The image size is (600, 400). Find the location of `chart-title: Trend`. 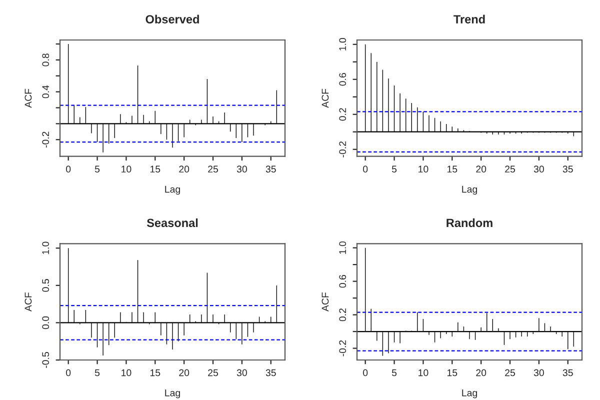

chart-title: Trend is located at coordinates (469, 19).